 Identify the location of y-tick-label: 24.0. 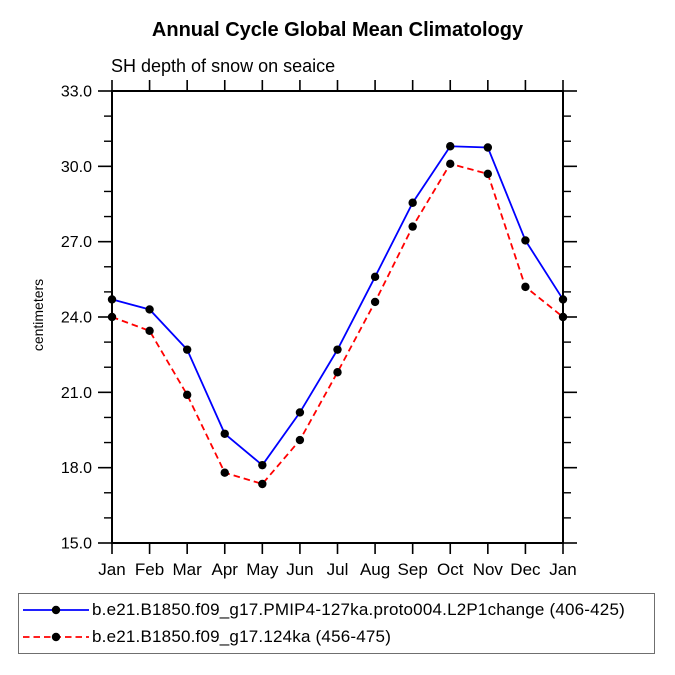
(76, 318).